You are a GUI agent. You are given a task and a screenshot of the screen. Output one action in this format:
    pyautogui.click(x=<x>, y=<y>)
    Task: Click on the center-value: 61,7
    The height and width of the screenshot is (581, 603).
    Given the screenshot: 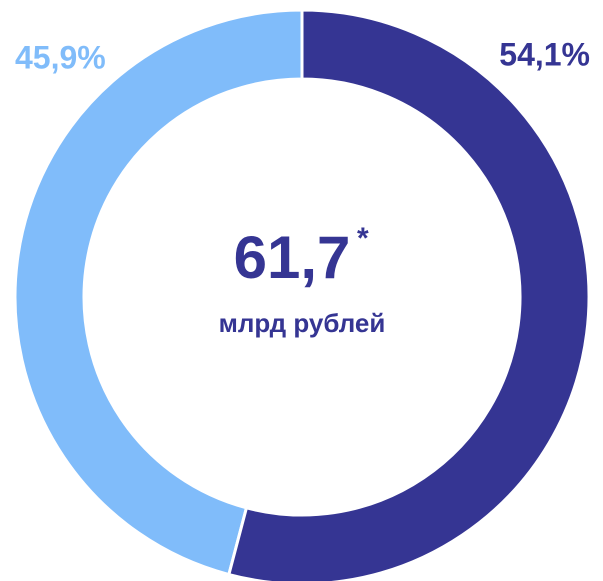 What is the action you would take?
    pyautogui.click(x=292, y=257)
    